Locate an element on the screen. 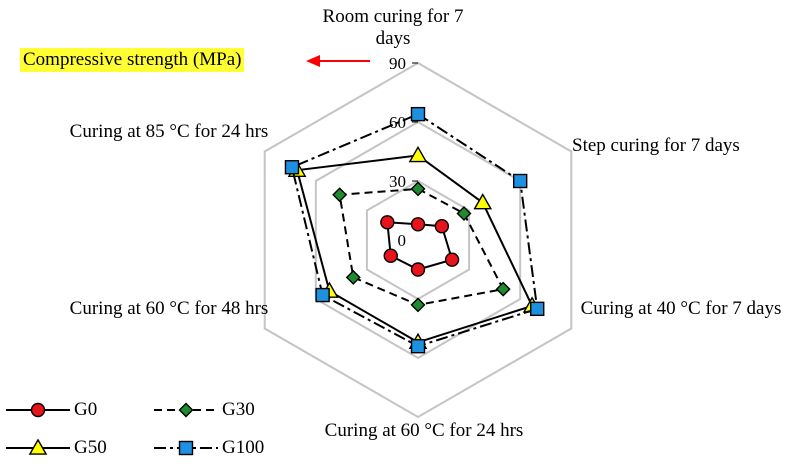 The image size is (788, 468). axis-label-step-curing: Step curing for 7 days is located at coordinates (656, 145).